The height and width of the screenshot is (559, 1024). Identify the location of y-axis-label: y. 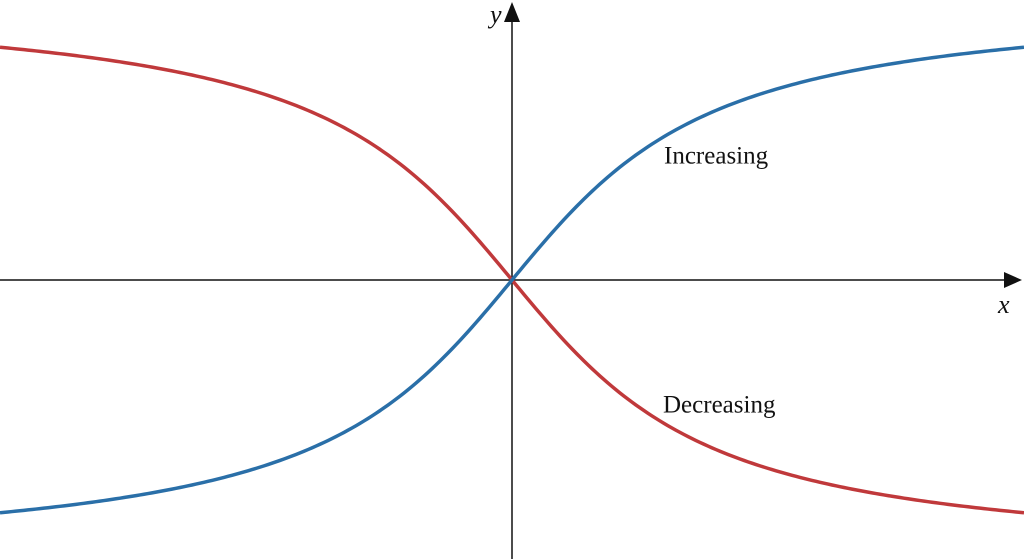
(494, 14).